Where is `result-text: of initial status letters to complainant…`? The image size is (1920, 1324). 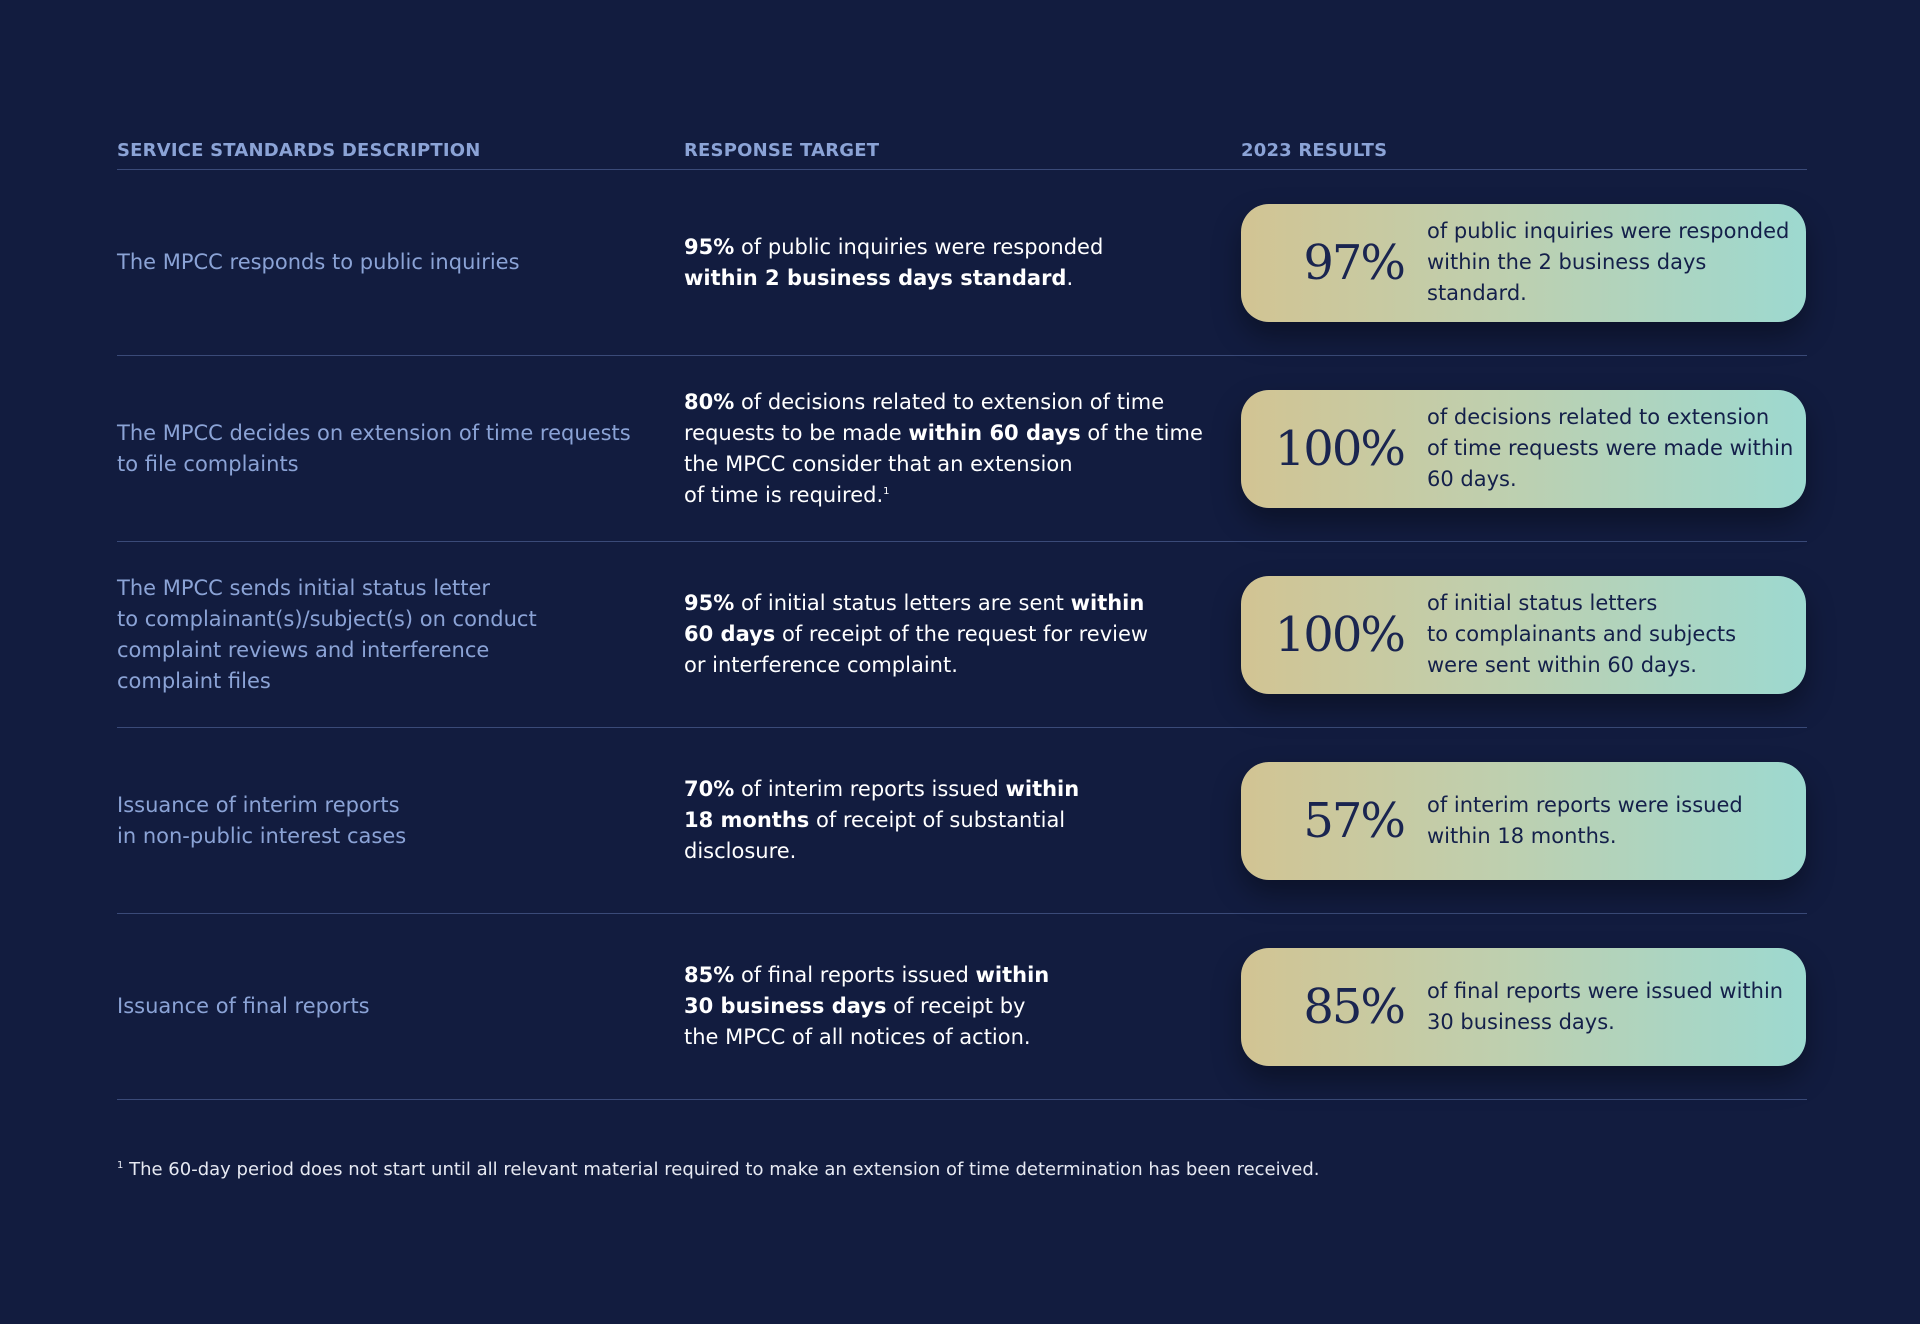 result-text: of initial status letters to complainant… is located at coordinates (1582, 634).